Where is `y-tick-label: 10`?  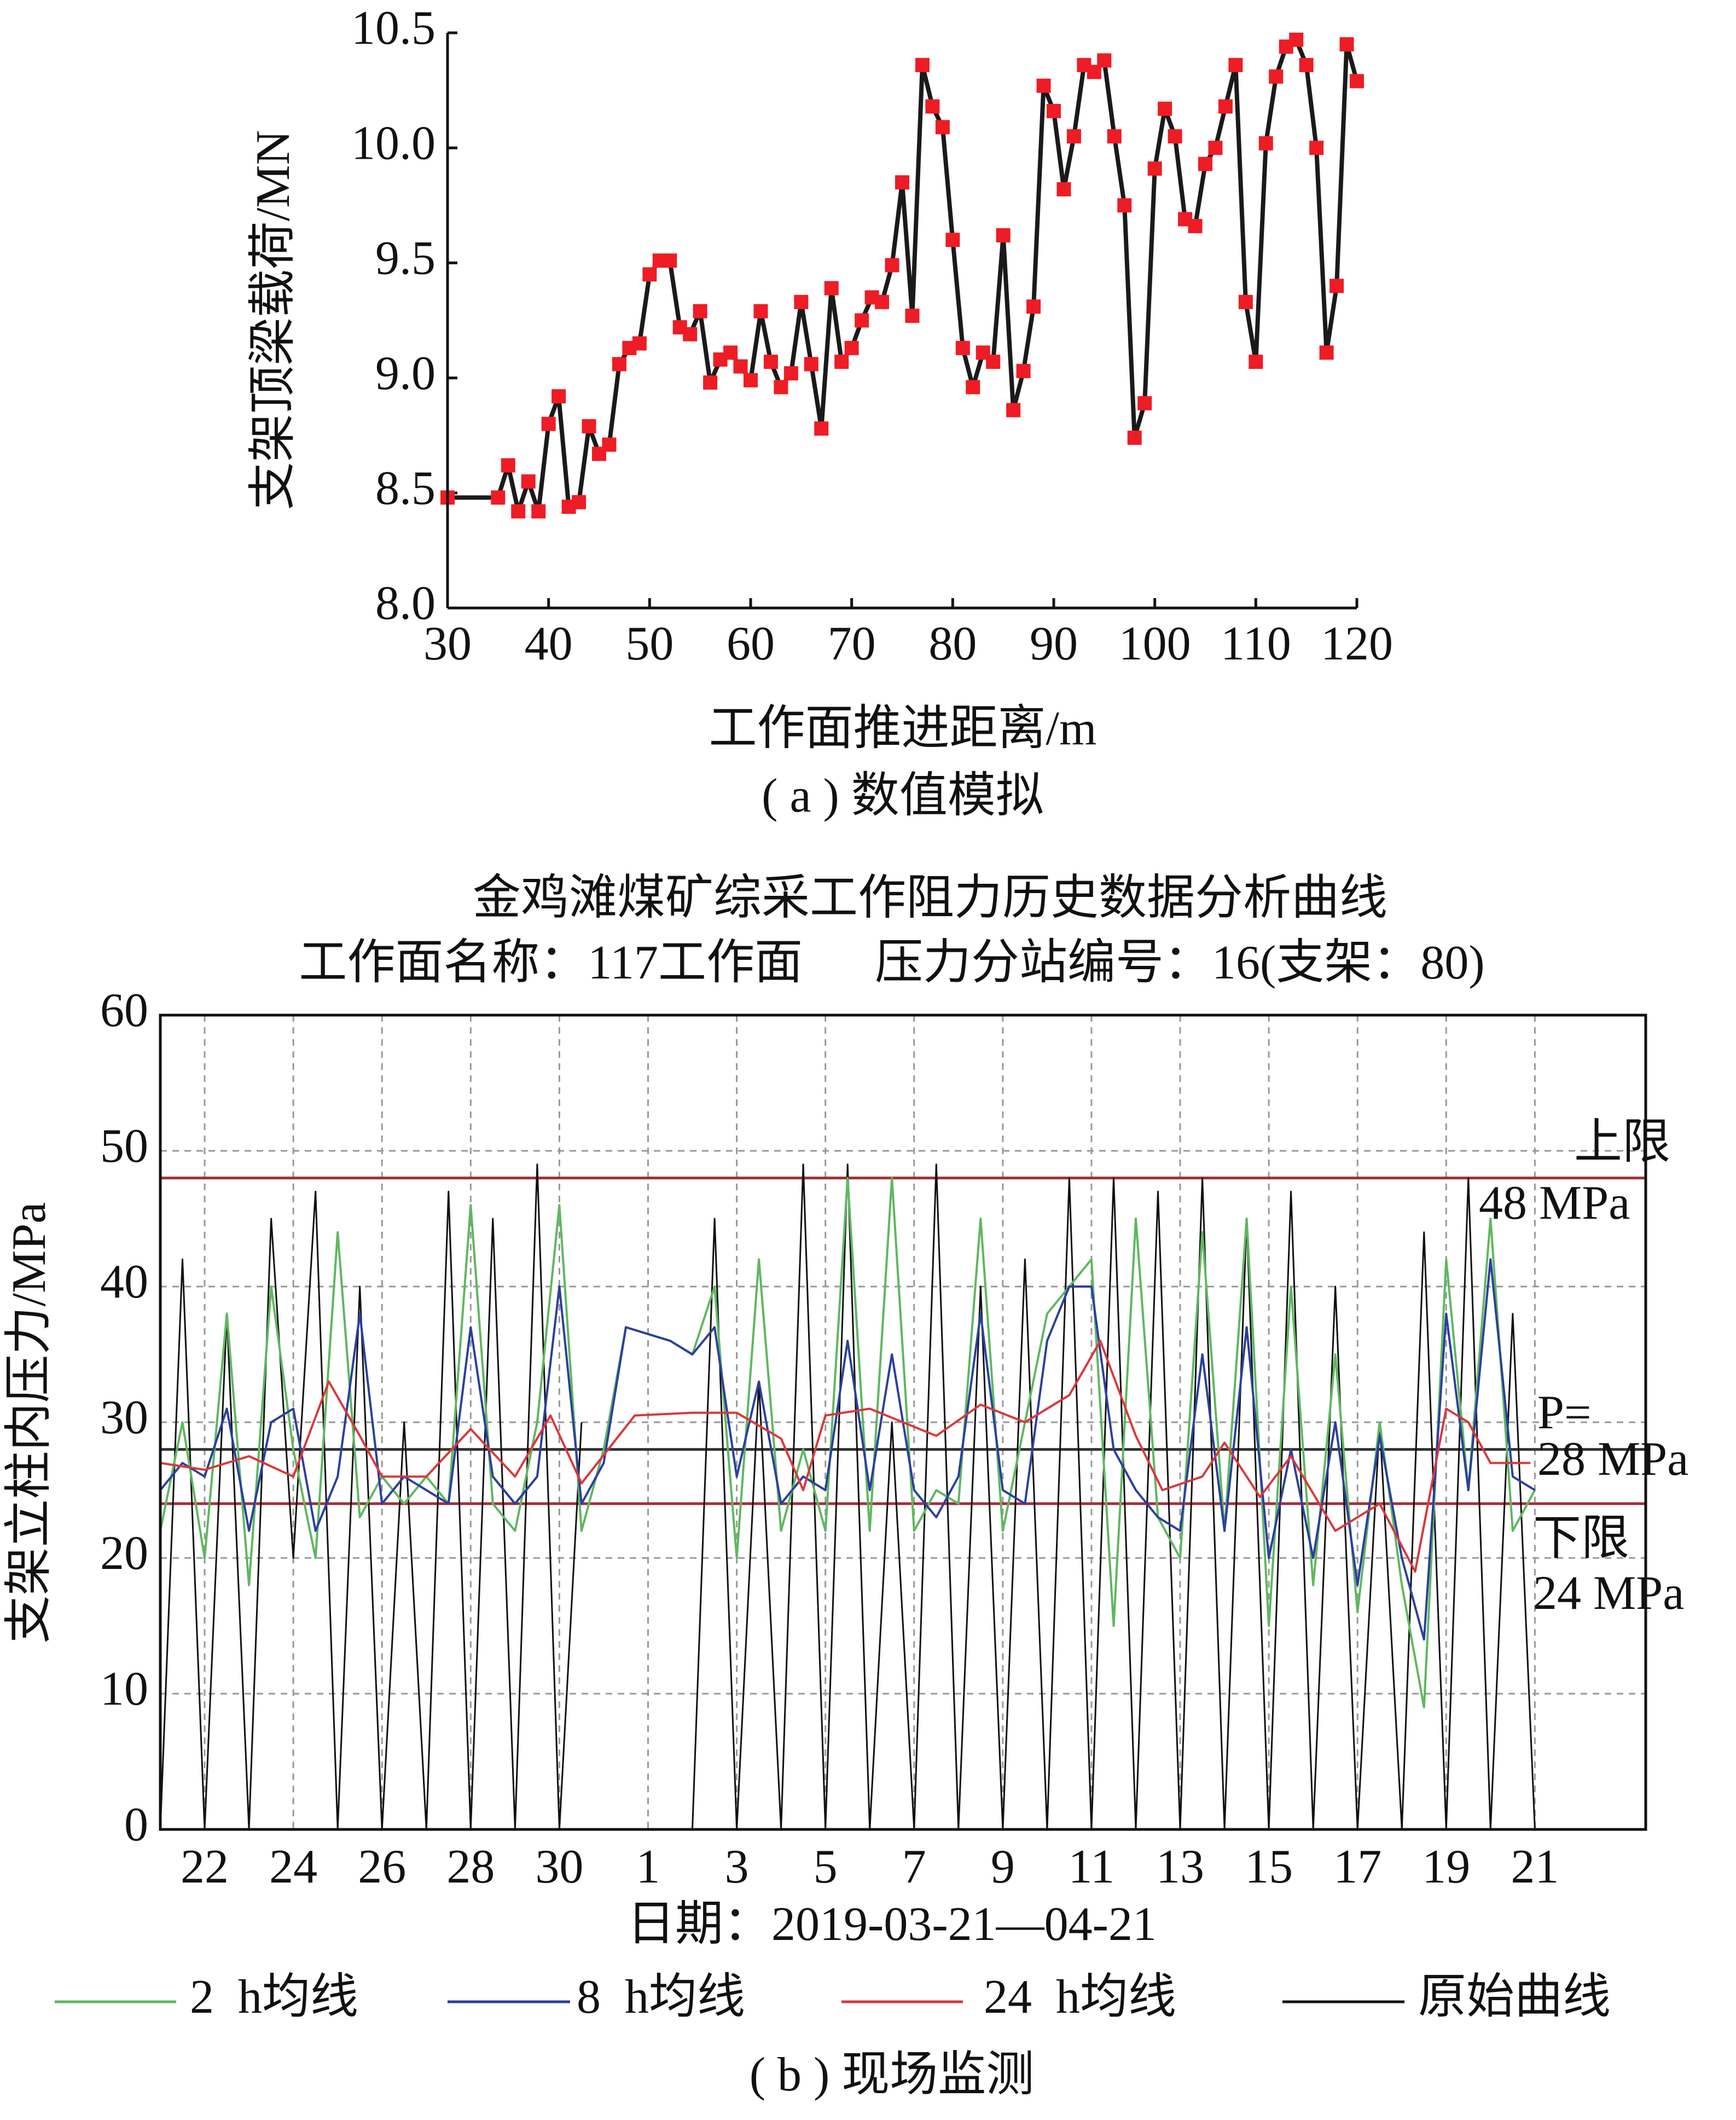 y-tick-label: 10 is located at coordinates (124, 1689).